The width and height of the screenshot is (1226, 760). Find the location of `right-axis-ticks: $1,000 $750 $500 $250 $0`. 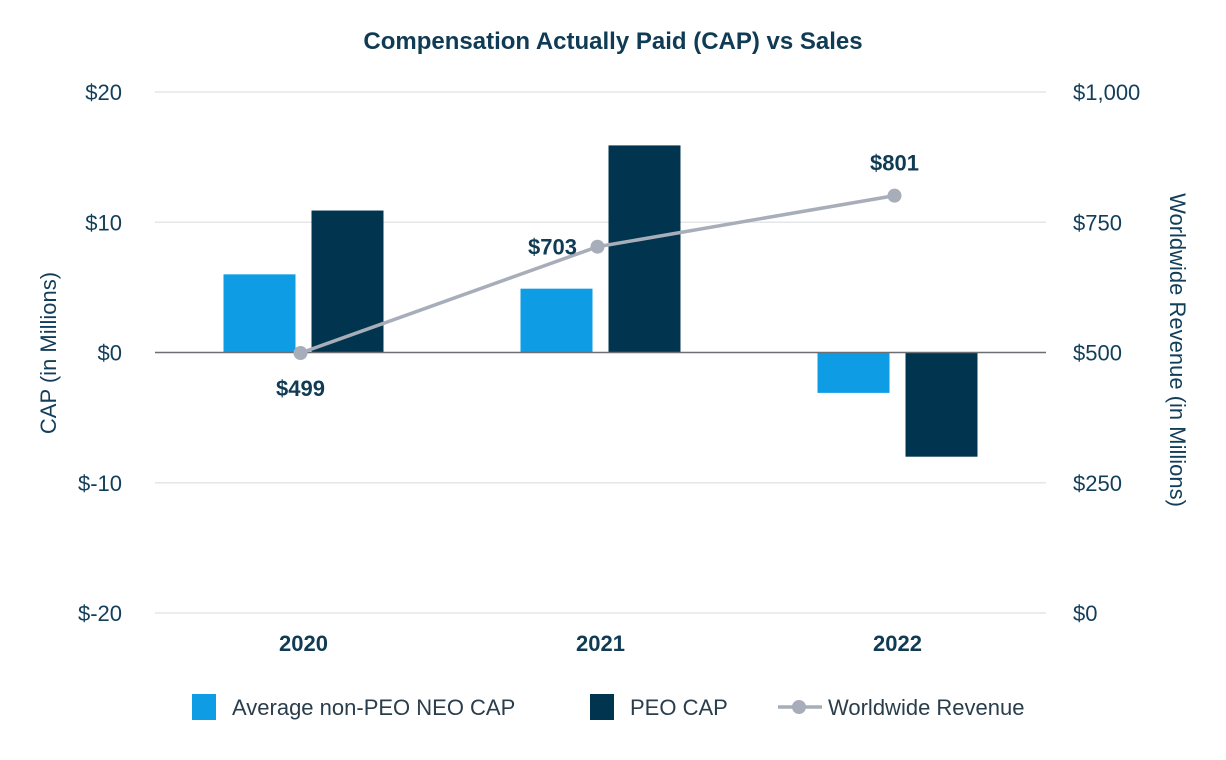

right-axis-ticks: $1,000 $750 $500 $250 $0 is located at coordinates (1106, 353).